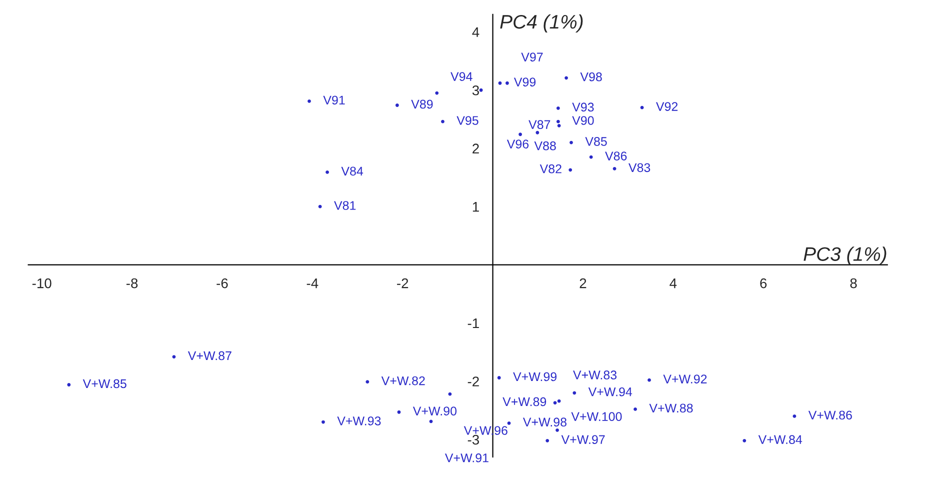 This screenshot has width=944, height=481. What do you see at coordinates (671, 408) in the screenshot?
I see `annotation: V+W.88` at bounding box center [671, 408].